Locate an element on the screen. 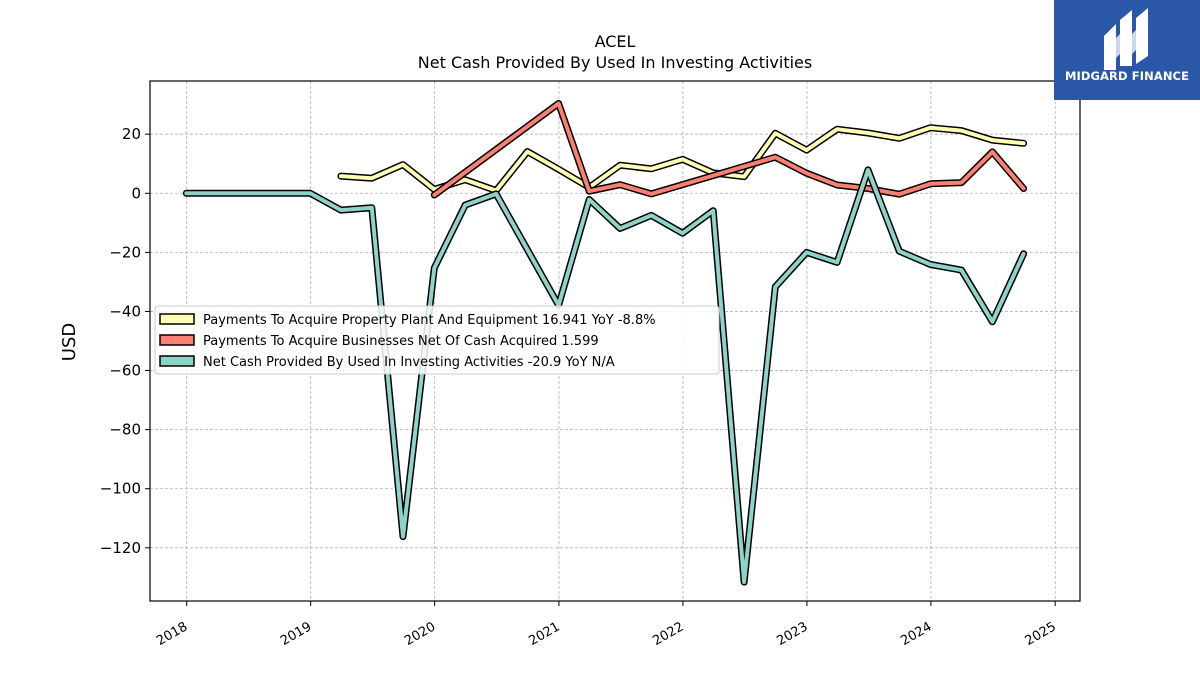 Image resolution: width=1200 pixels, height=675 pixels. y-tick-label: −40 is located at coordinates (125, 311).